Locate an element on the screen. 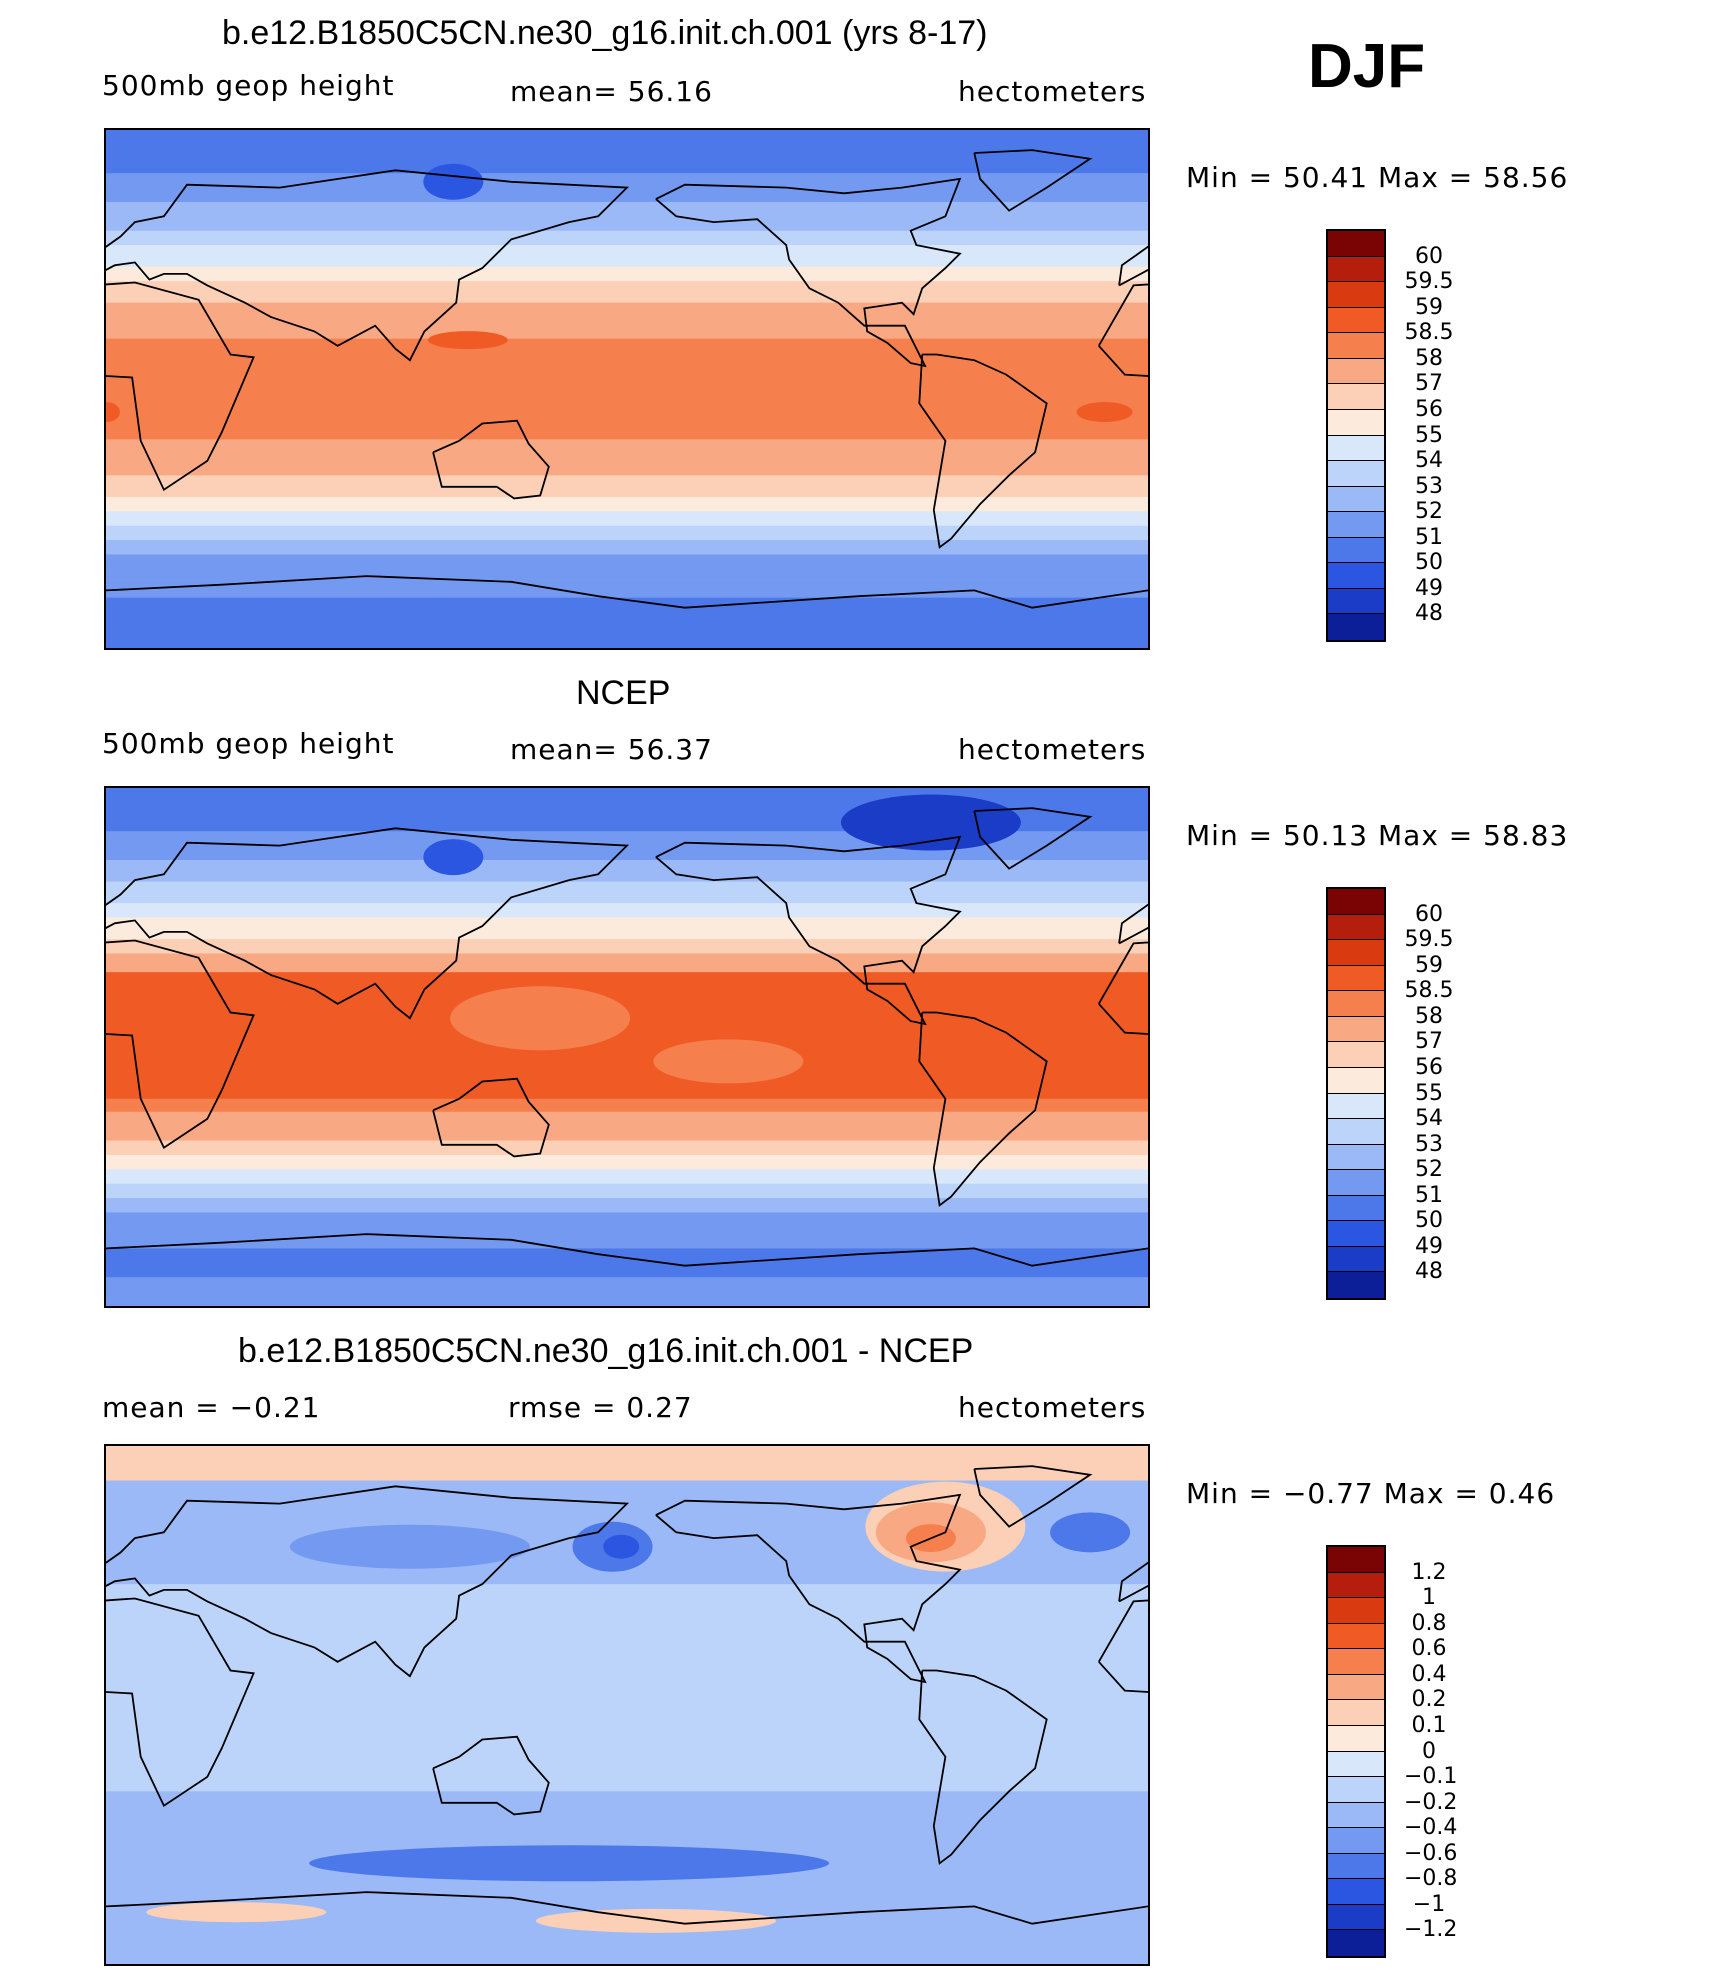 This screenshot has height=1986, width=1710. colorbar-tick-label: −0.6 is located at coordinates (1431, 1853).